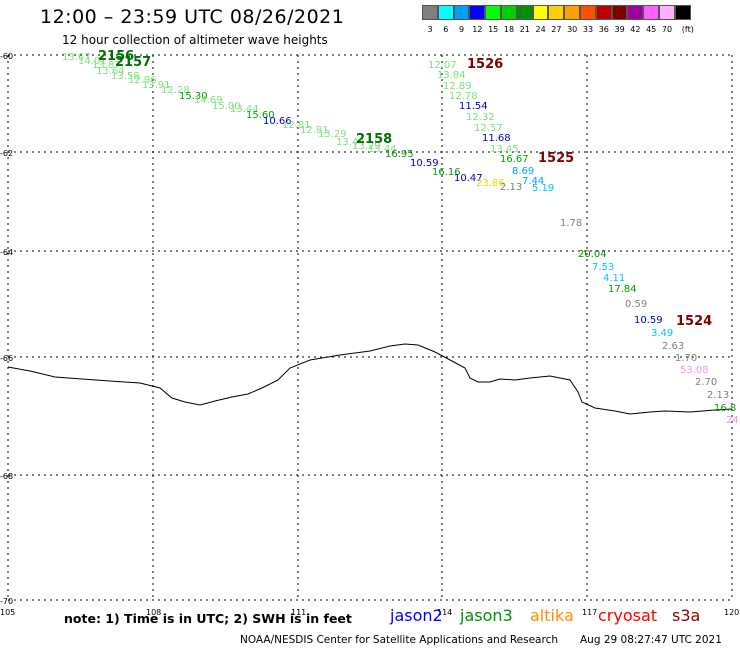  What do you see at coordinates (662, 333) in the screenshot?
I see `swh-value: 3.49` at bounding box center [662, 333].